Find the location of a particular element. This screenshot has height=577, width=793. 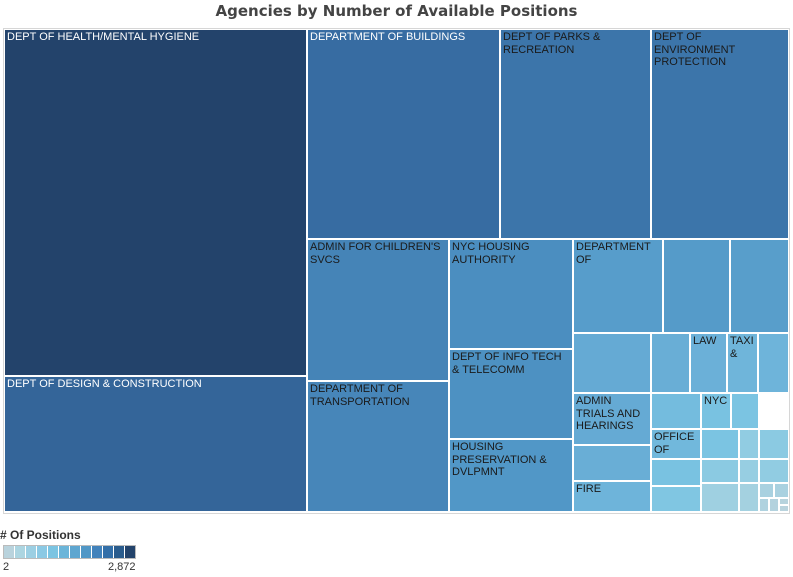

treemap-cell: HOUSING PRESERVATION & DVLPMNT is located at coordinates (511, 475).